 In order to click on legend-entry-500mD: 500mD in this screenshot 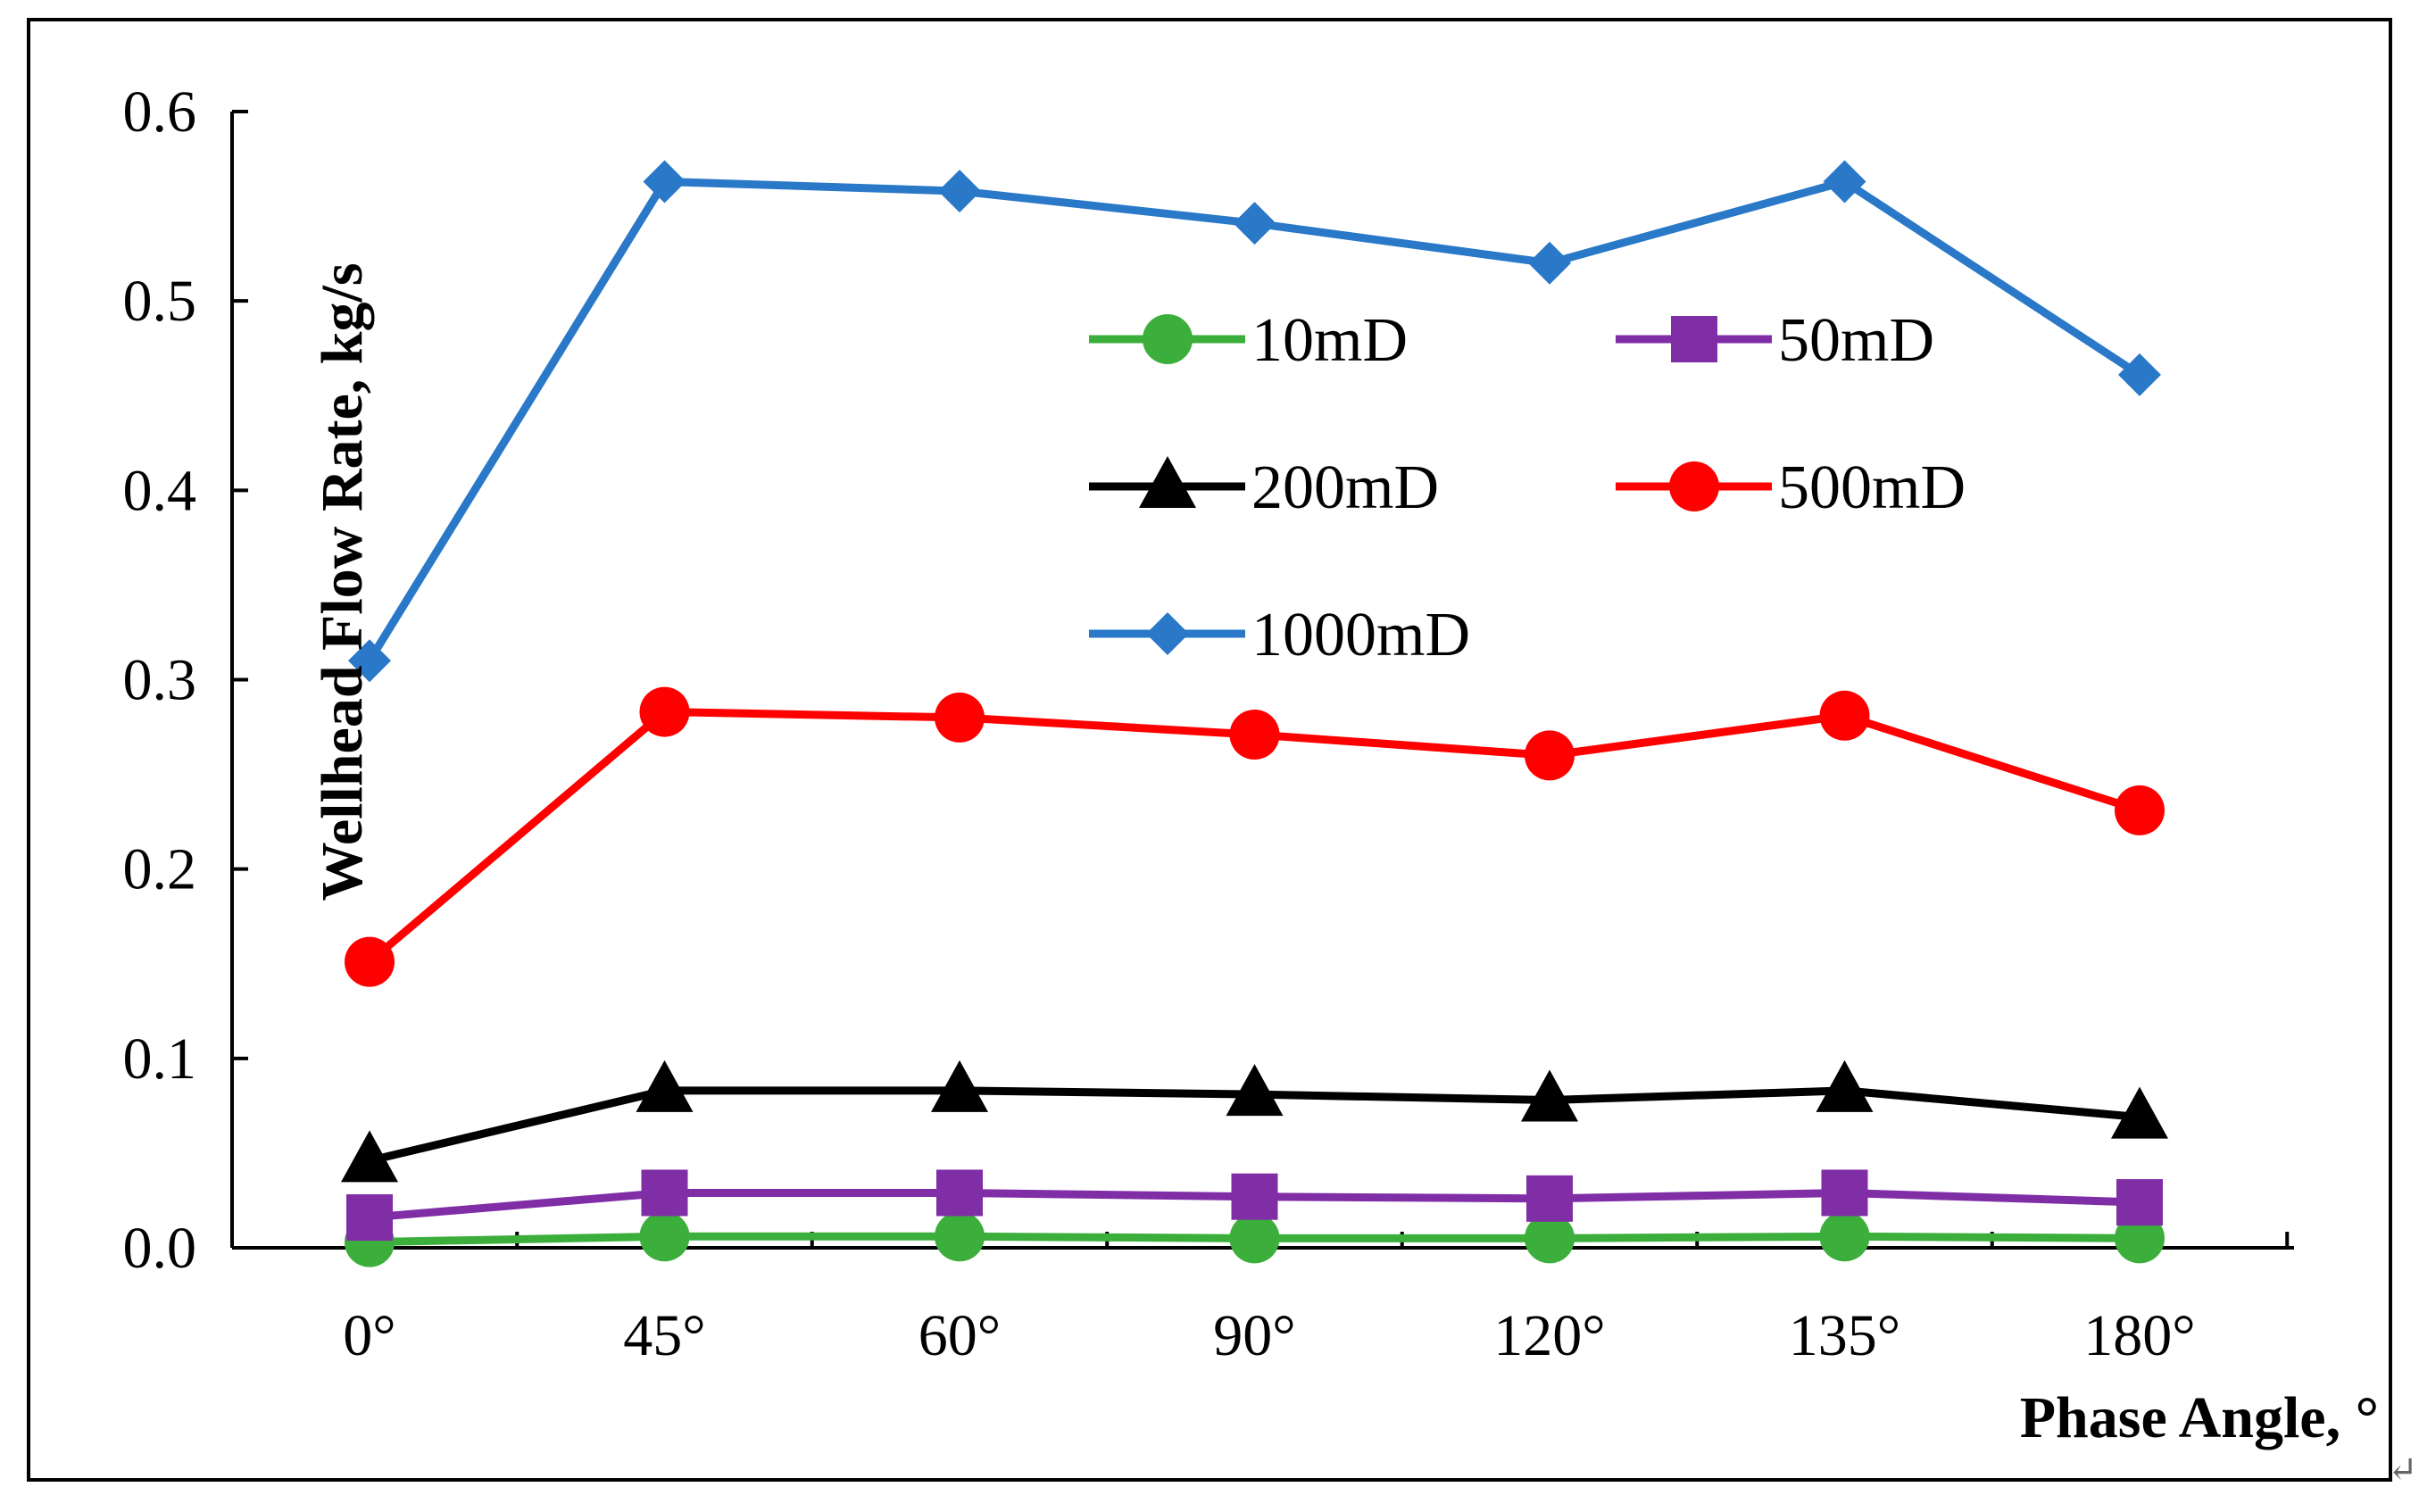, I will do `click(1791, 487)`.